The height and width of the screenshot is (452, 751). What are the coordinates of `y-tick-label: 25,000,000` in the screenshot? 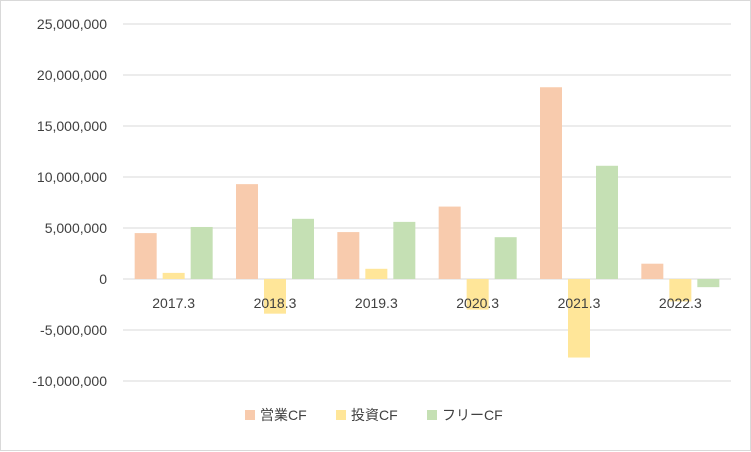 It's located at (72, 24).